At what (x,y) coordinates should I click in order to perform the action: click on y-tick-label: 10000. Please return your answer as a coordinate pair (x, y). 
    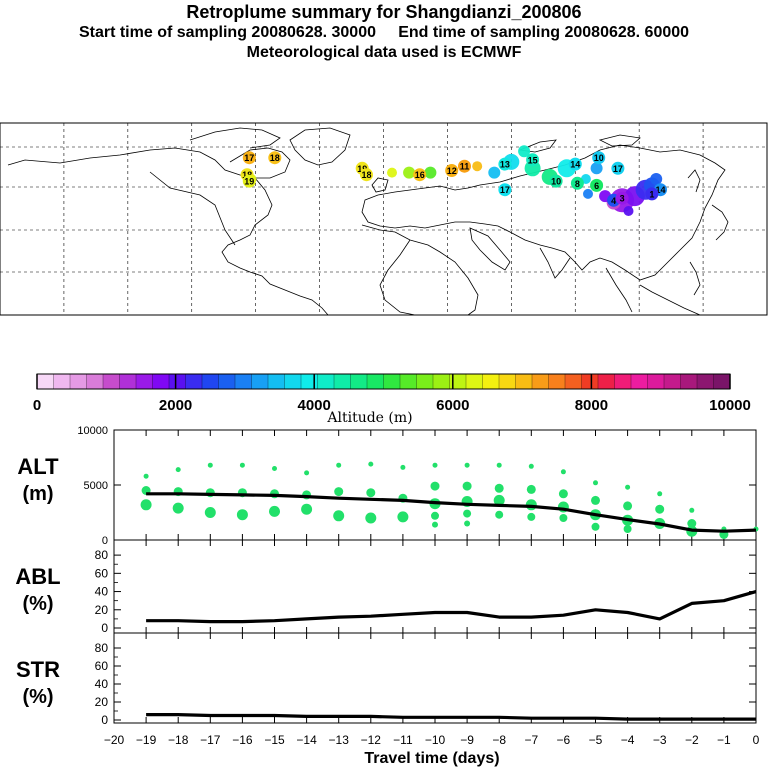
    Looking at the image, I should click on (92, 431).